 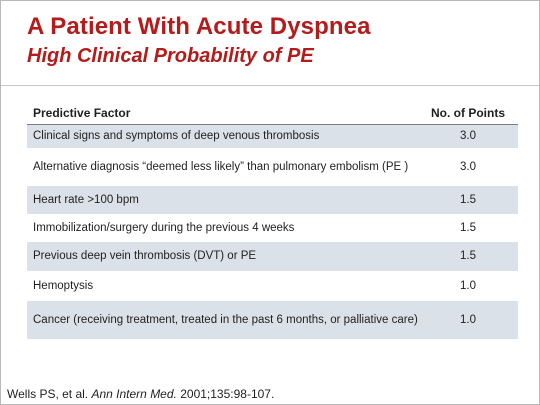 What do you see at coordinates (134, 394) in the screenshot?
I see `citation-journal: Ann Intern Med.` at bounding box center [134, 394].